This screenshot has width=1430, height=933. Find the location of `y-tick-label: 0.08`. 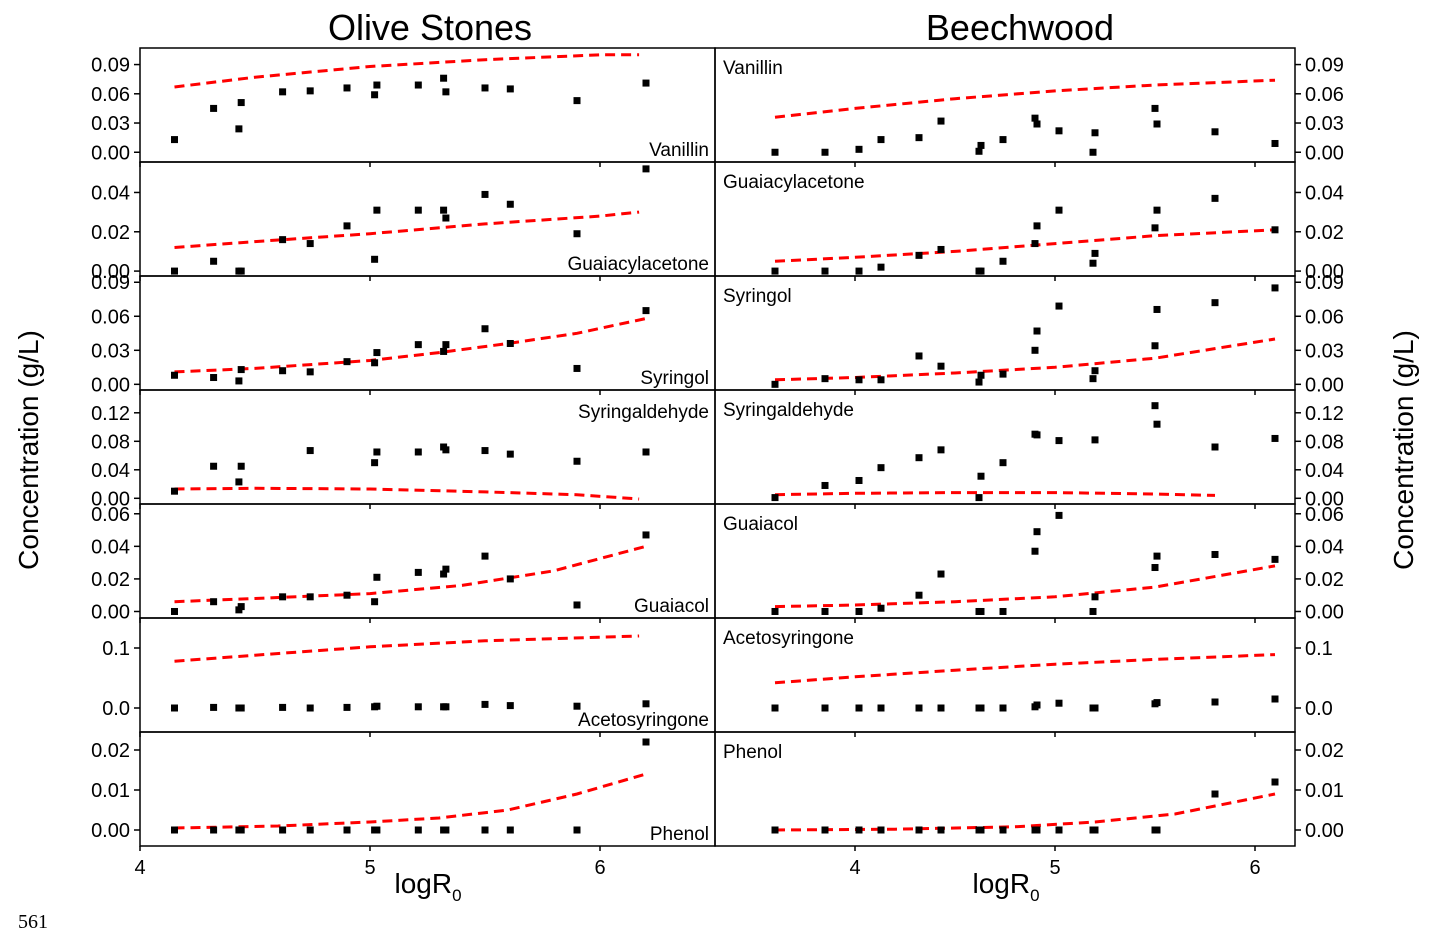

y-tick-label: 0.08 is located at coordinates (110, 442).